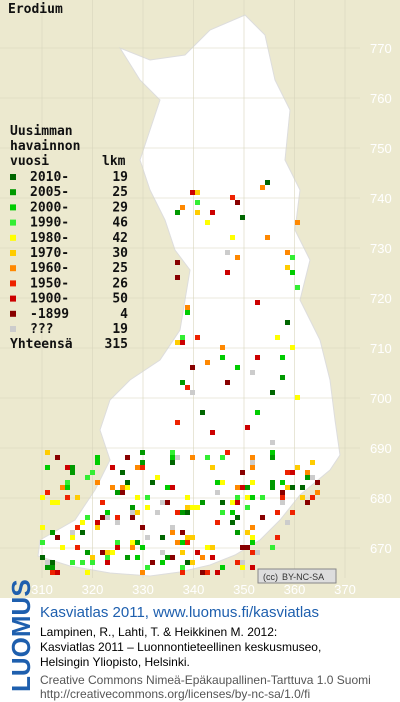 This screenshot has height=702, width=400. What do you see at coordinates (194, 589) in the screenshot?
I see `easting-label: 340` at bounding box center [194, 589].